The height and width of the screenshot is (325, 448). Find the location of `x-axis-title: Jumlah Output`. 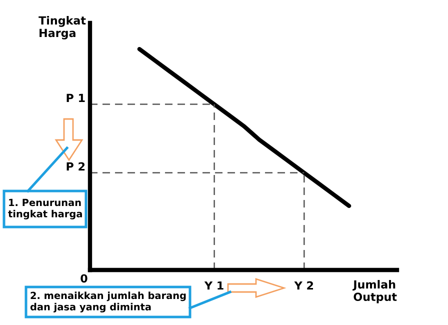

x-axis-title: Jumlah Output is located at coordinates (374, 292).